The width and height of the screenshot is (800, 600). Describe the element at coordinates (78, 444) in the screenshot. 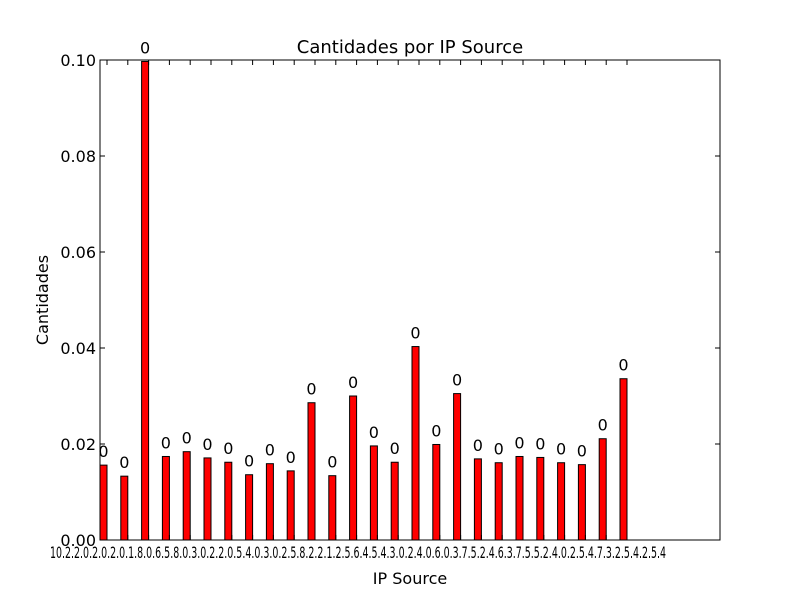

I see `y-tick-label: 0.02` at that location.